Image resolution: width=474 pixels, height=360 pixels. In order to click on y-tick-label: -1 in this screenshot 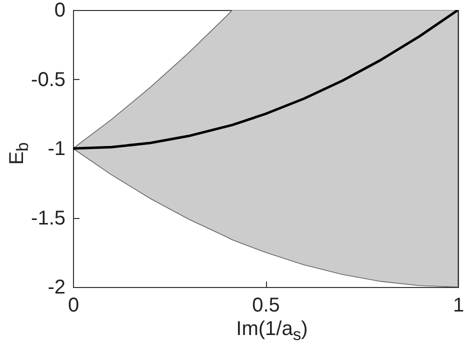, I will do `click(57, 149)`.